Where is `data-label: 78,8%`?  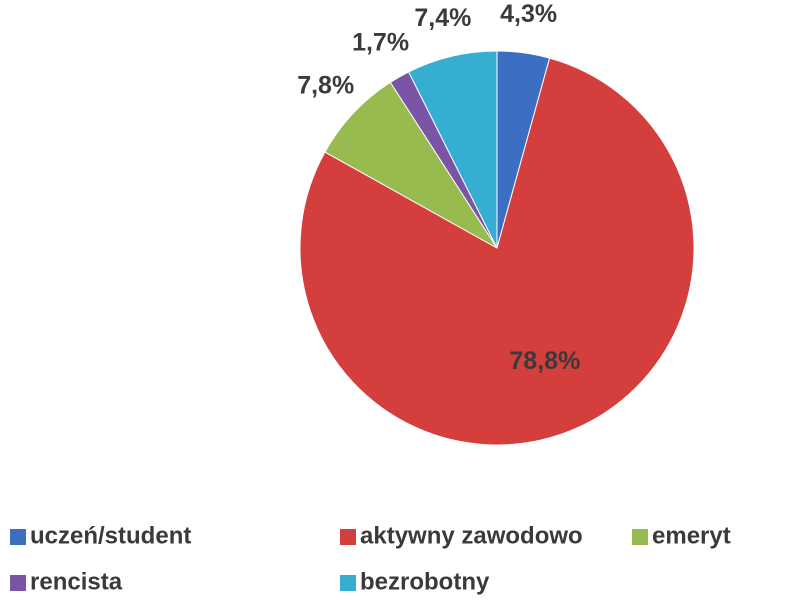 data-label: 78,8% is located at coordinates (544, 361).